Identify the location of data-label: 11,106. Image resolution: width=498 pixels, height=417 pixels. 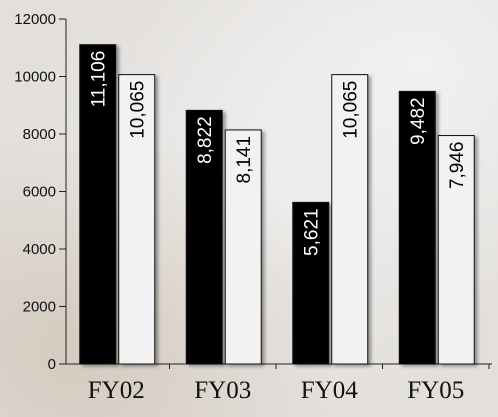
(99, 79).